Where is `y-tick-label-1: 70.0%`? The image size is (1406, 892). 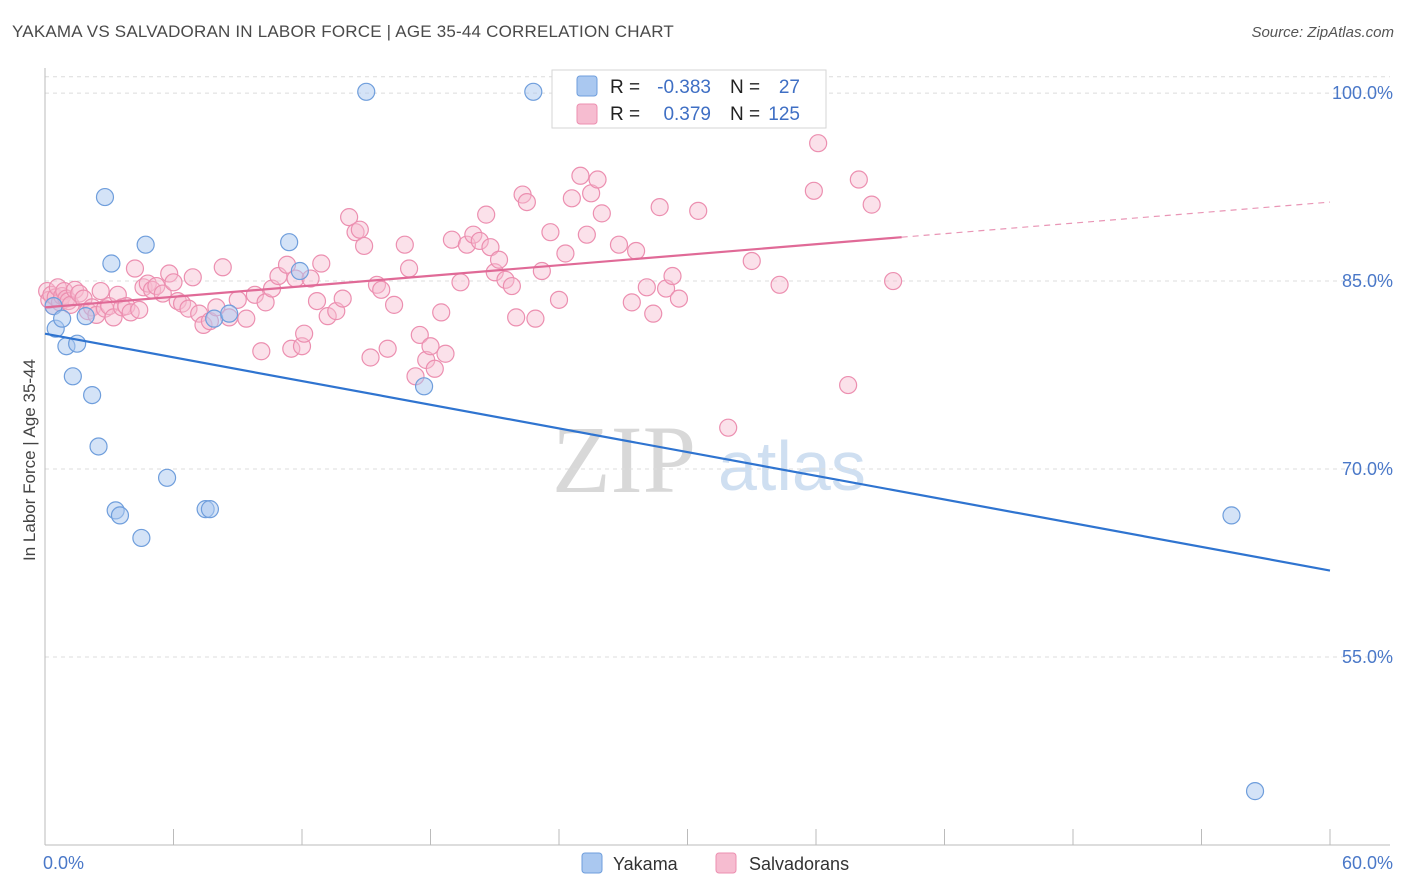
y-tick-label-1: 70.0% is located at coordinates (1367, 469).